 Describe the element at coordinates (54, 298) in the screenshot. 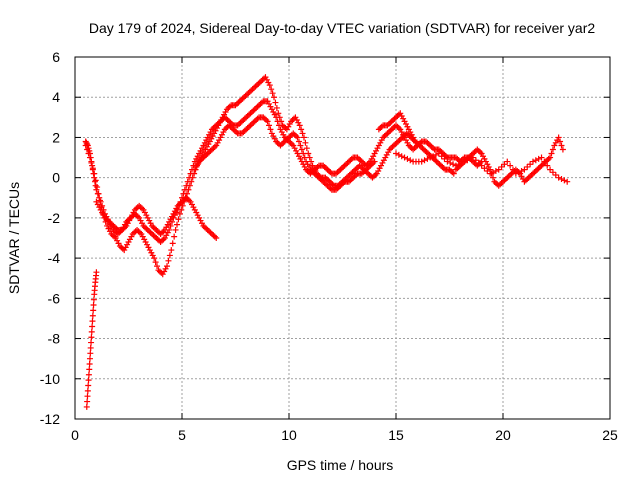

I see `y-tick-label: -6` at that location.